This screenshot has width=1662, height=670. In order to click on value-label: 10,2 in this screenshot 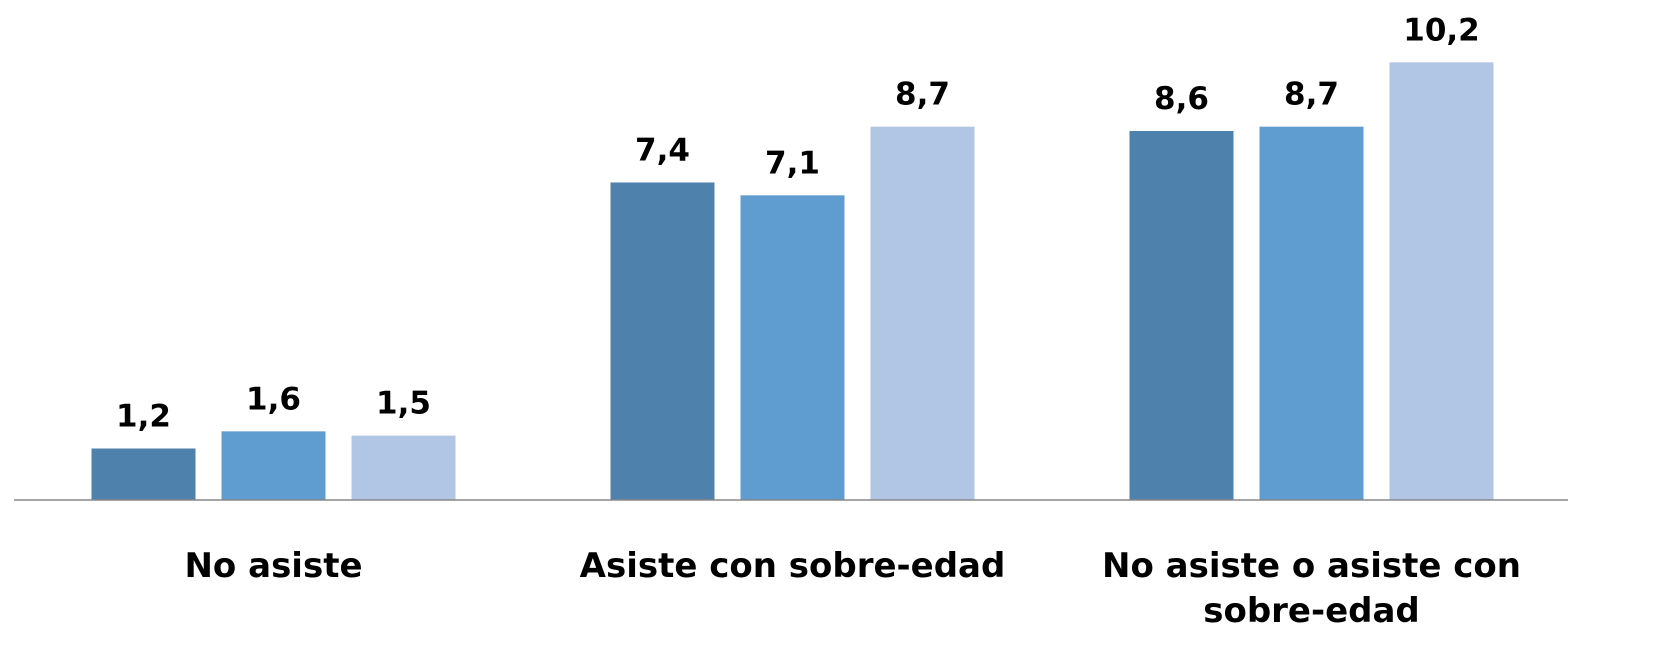, I will do `click(1441, 30)`.